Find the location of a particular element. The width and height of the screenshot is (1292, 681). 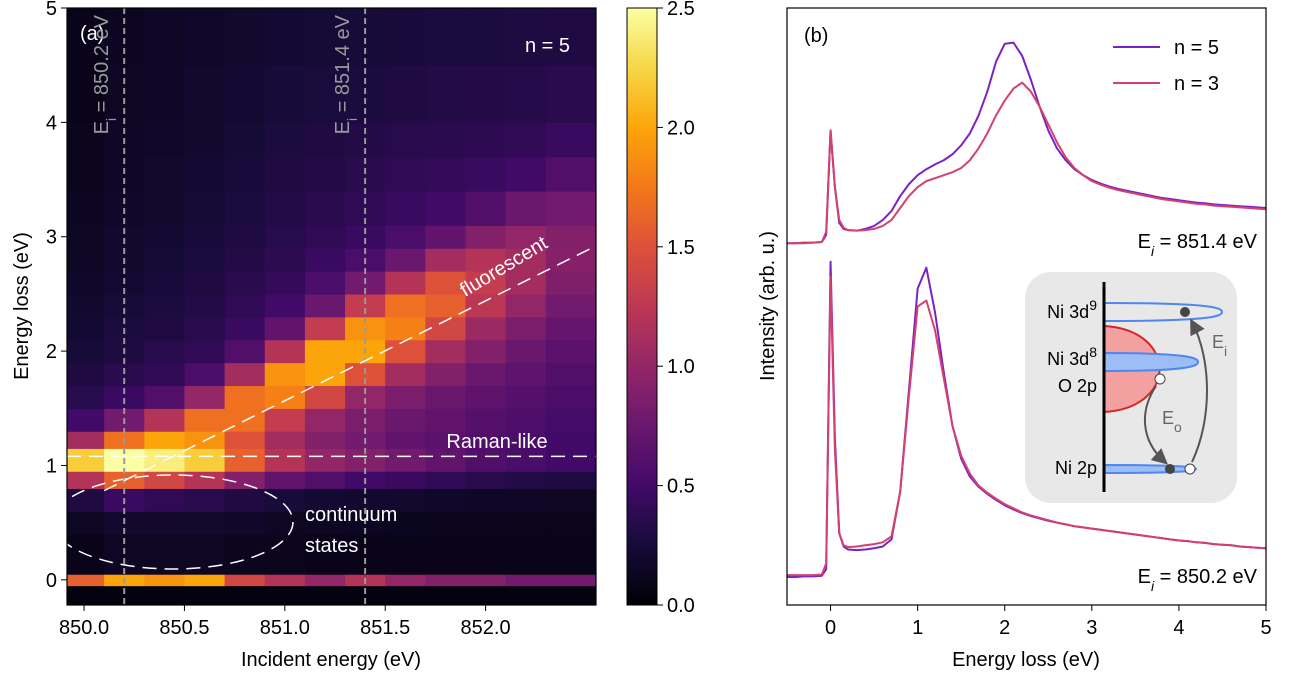

panel-label: (b) is located at coordinates (816, 36).